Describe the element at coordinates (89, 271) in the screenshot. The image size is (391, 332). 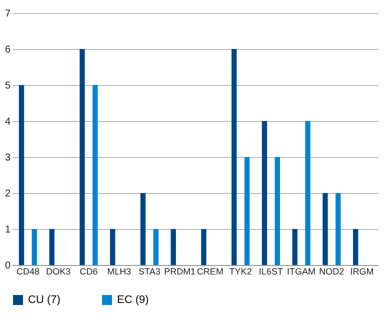
I see `x-tick-label: CD6` at that location.